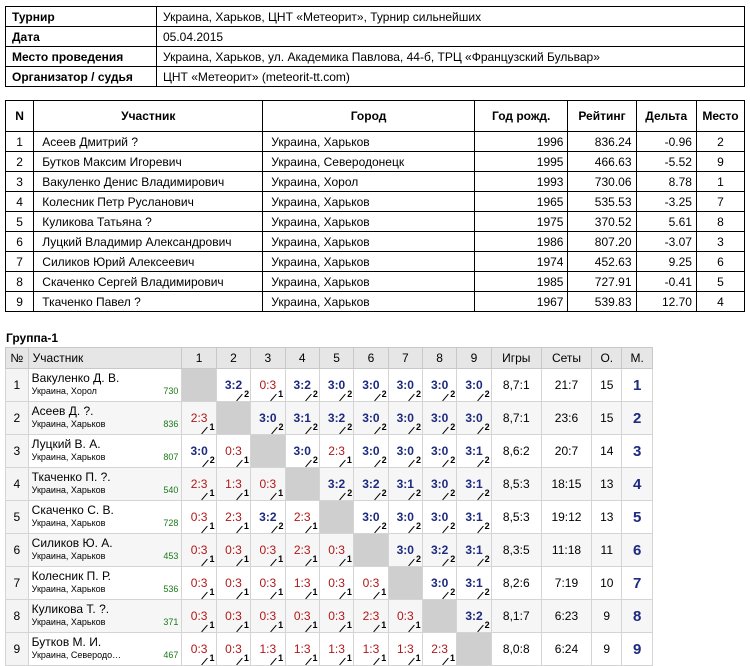  I want to click on participant-cell: Луцкий Владимир Александрович, so click(148, 241).